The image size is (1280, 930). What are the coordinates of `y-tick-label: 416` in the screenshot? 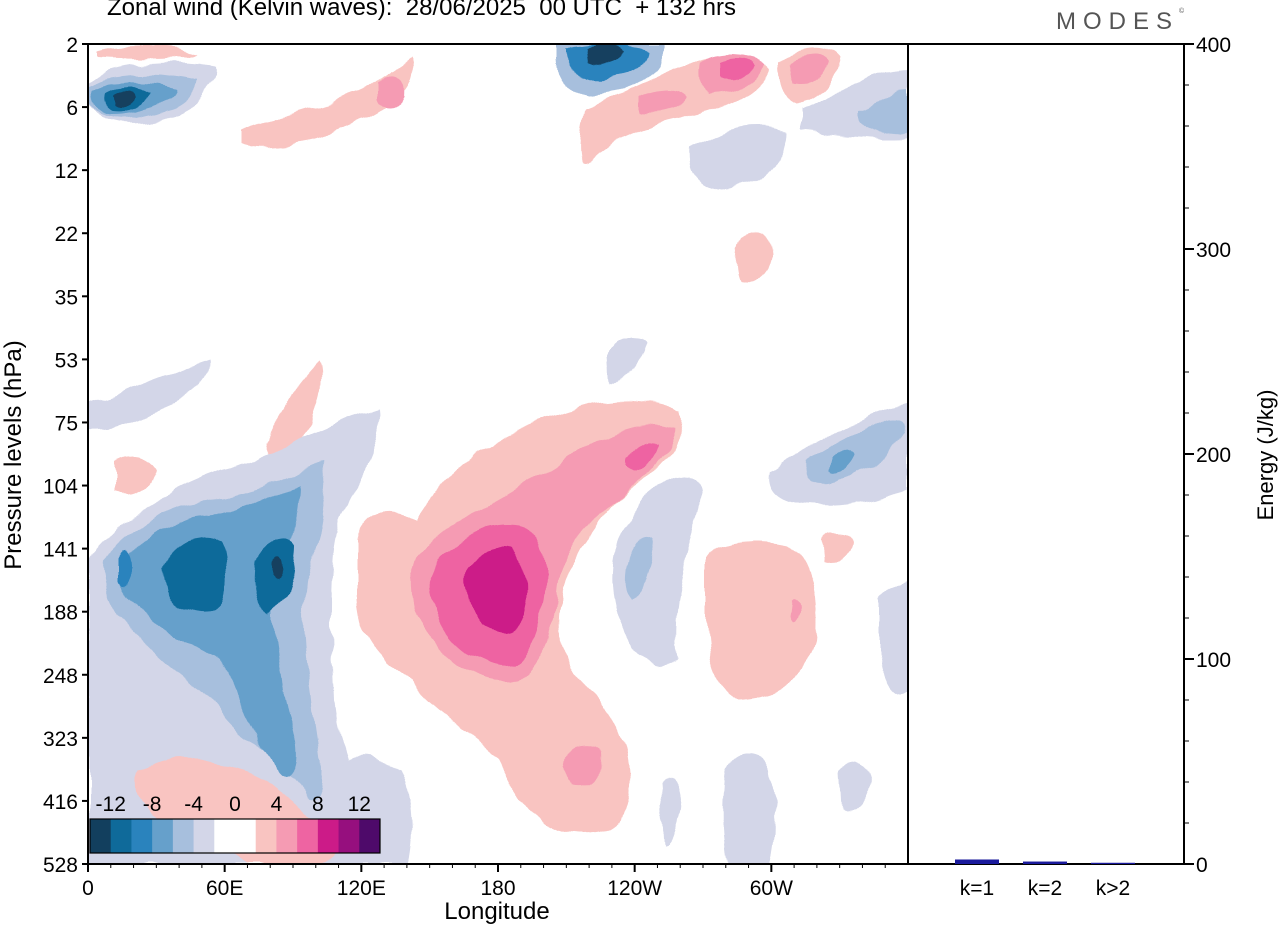 It's located at (60, 802).